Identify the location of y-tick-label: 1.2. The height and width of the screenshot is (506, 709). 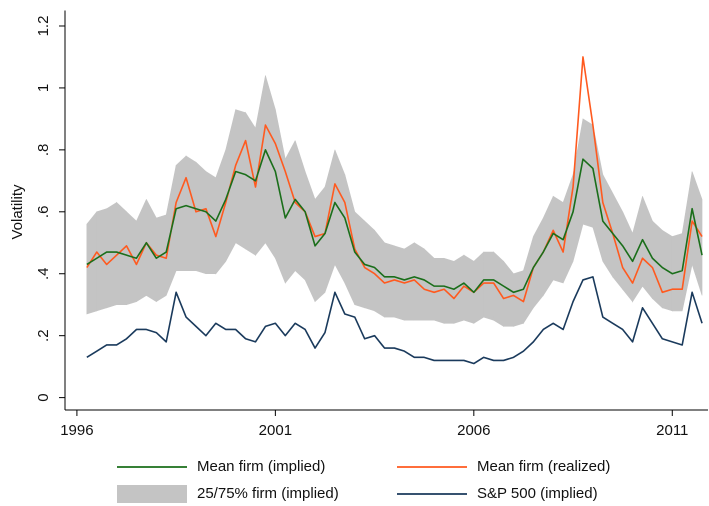
(43, 26).